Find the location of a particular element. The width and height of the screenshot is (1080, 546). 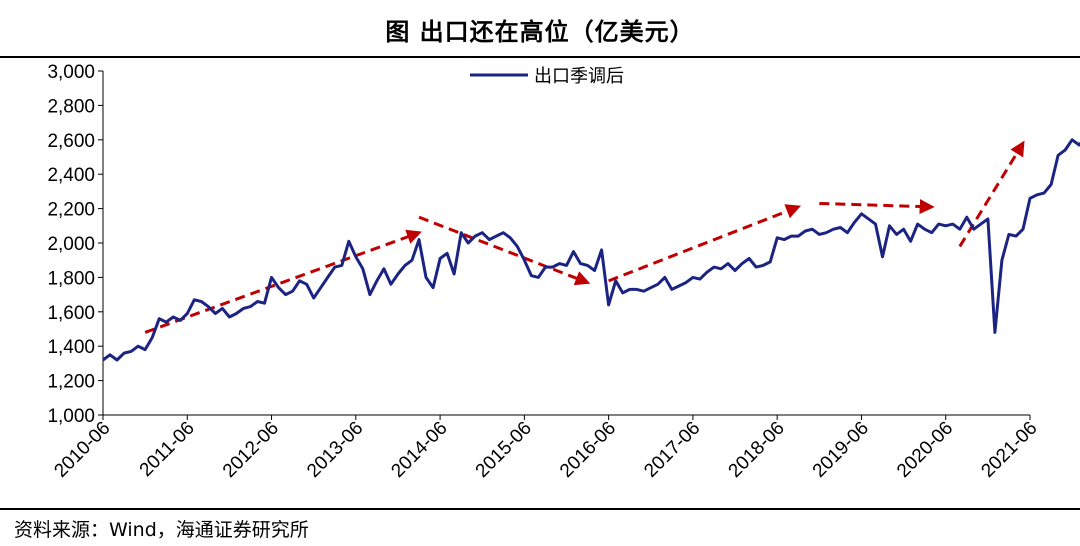

source-note: 资料来源：Wind，海通证券研究所 is located at coordinates (161, 530).